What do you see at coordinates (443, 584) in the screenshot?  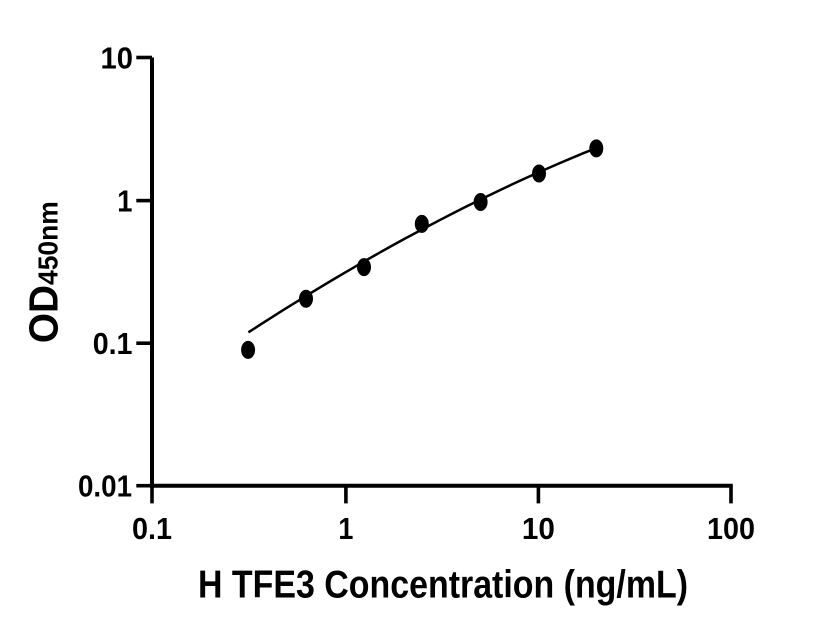 I see `svg-text: H TFE3 Concentration (ng/mL)` at bounding box center [443, 584].